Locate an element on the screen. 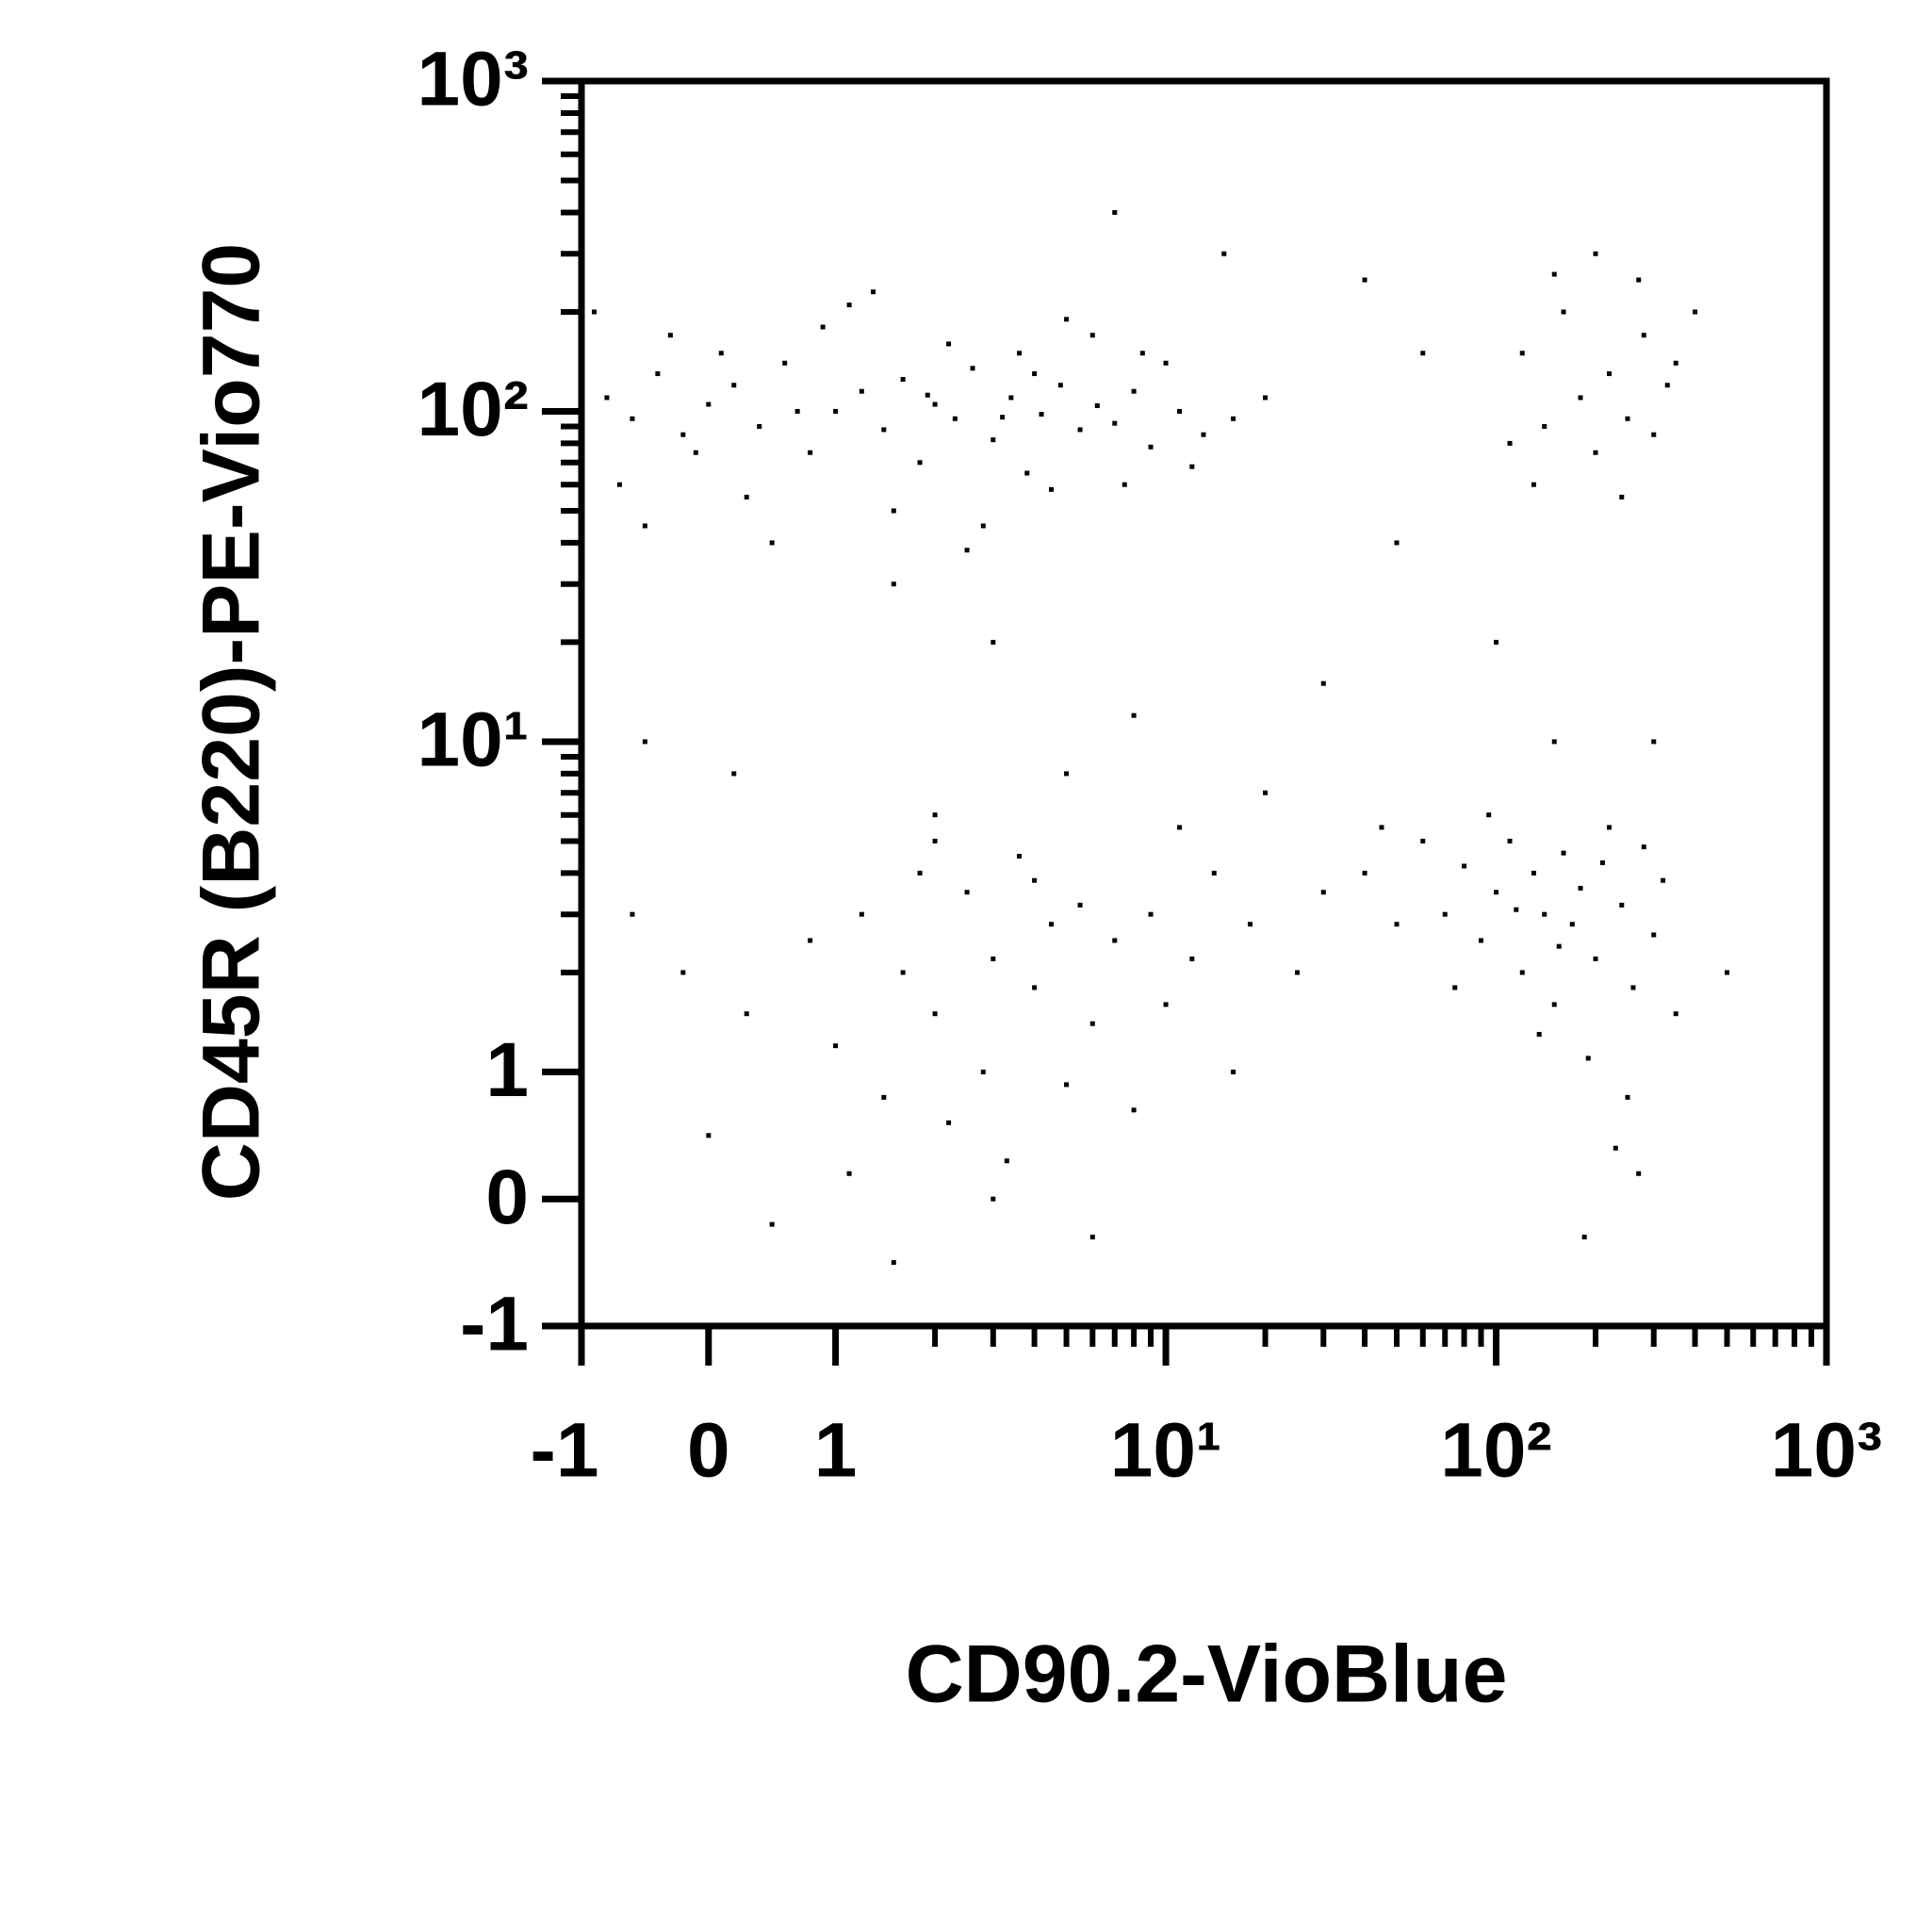  y-tick-label: 10³ is located at coordinates (473, 80).